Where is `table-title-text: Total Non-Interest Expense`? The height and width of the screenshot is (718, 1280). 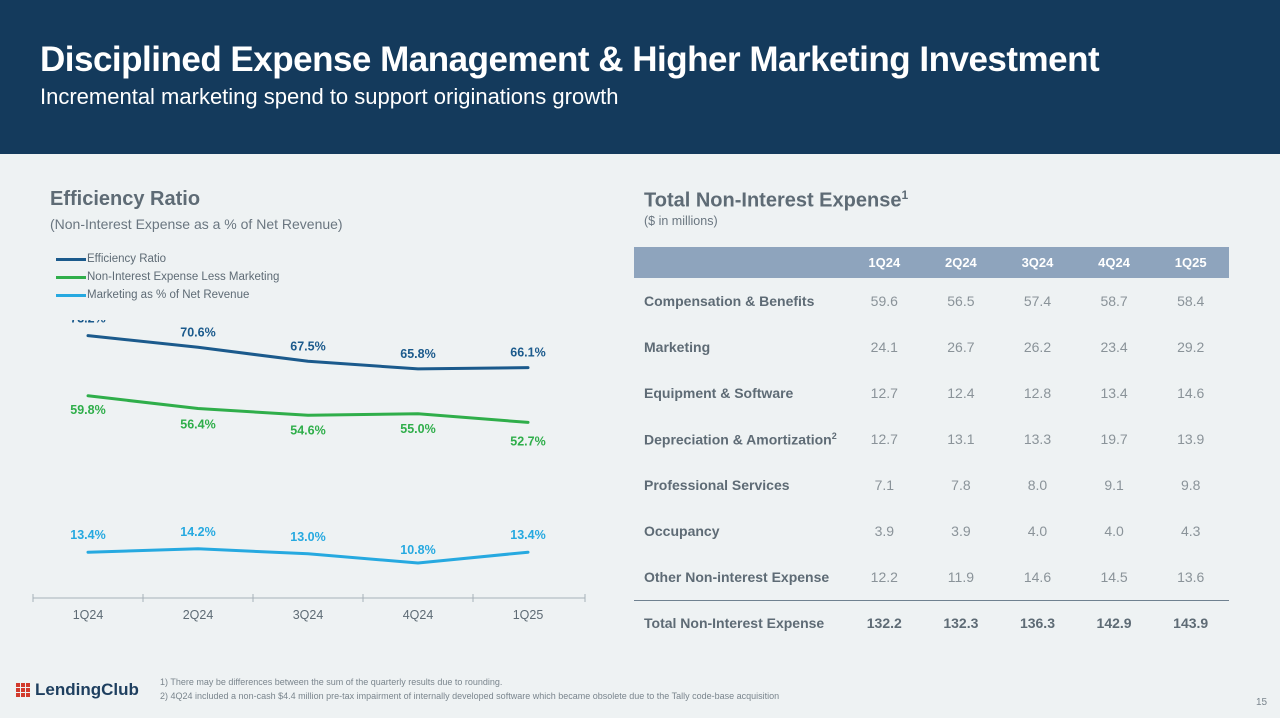 table-title-text: Total Non-Interest Expense is located at coordinates (773, 200).